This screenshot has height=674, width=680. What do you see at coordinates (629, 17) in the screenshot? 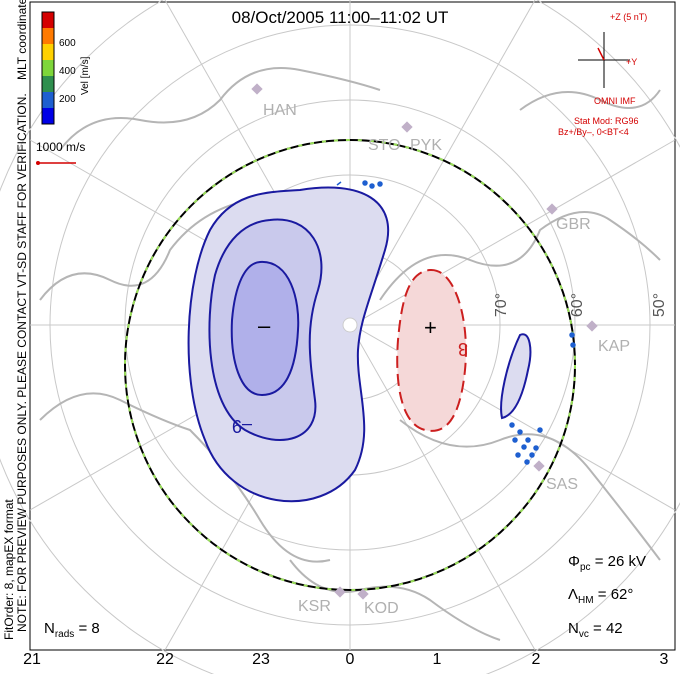
I see `imf-z-label: +Z (5 nT)` at bounding box center [629, 17].